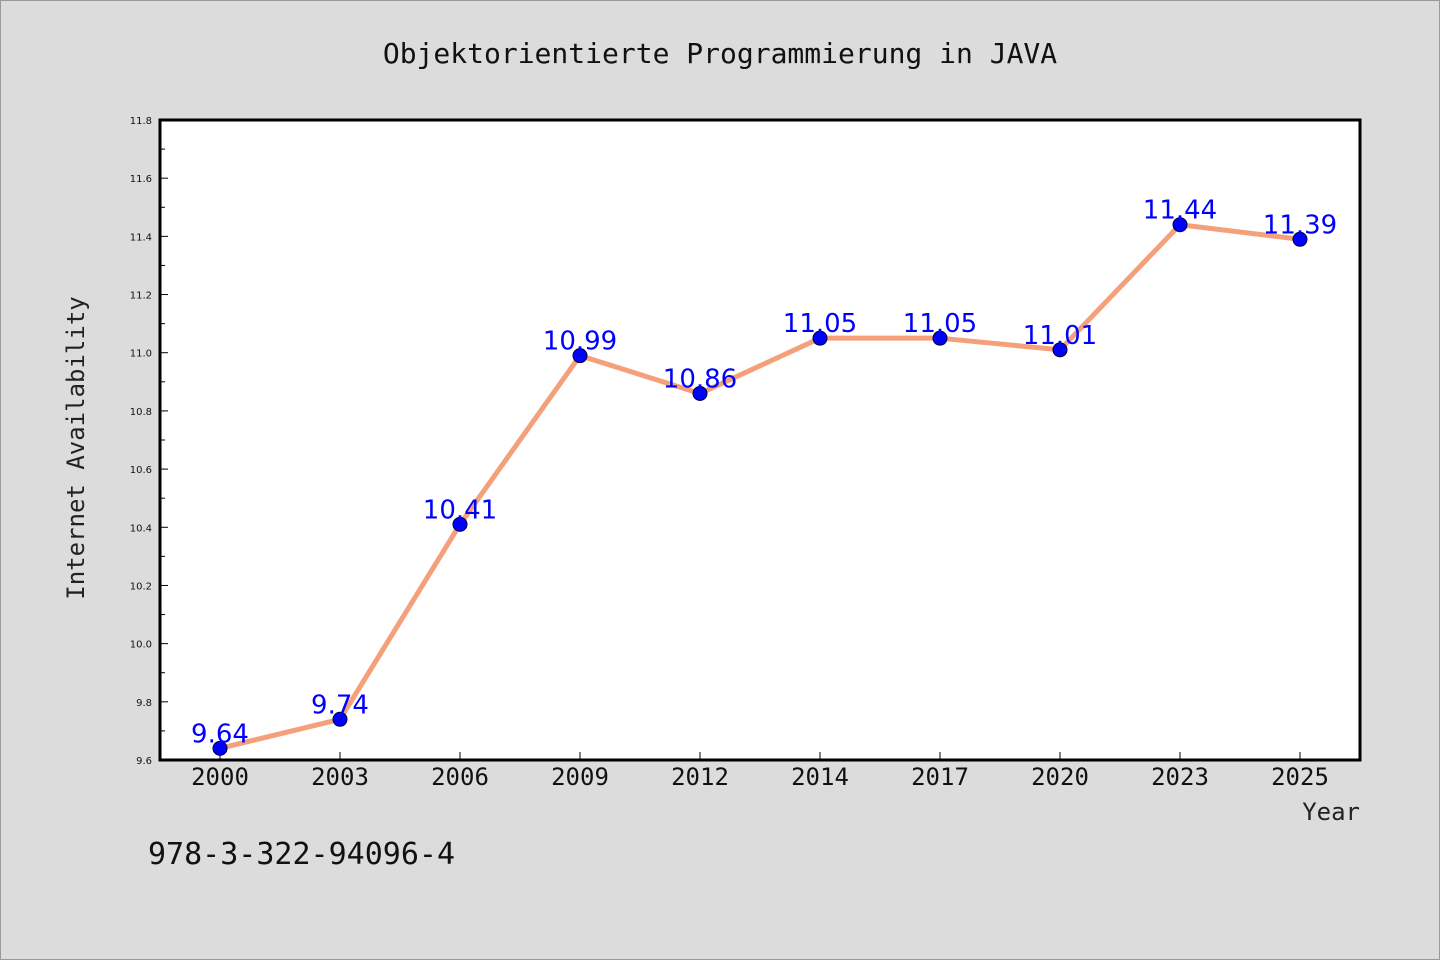 This screenshot has height=960, width=1440. Describe the element at coordinates (141, 470) in the screenshot. I see `y-tick-label: 10.6` at that location.